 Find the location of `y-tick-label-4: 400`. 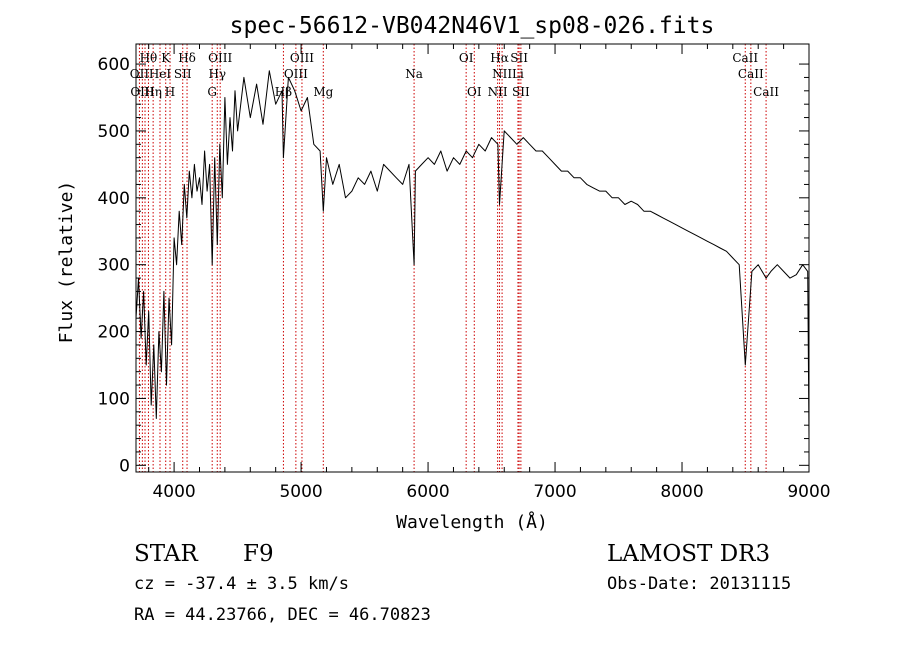

y-tick-label-4: 400 is located at coordinates (114, 199).